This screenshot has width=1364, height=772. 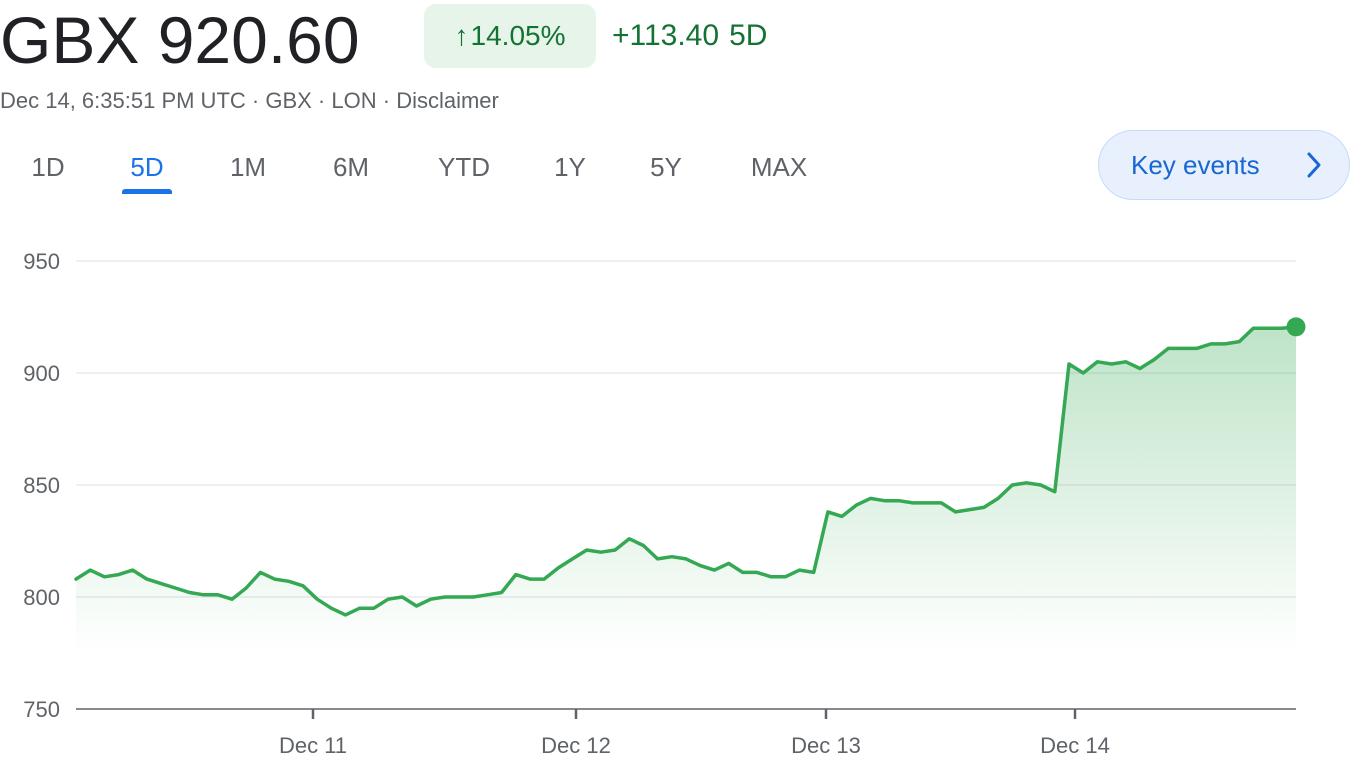 I want to click on tab-6m: 6M, so click(x=351, y=167).